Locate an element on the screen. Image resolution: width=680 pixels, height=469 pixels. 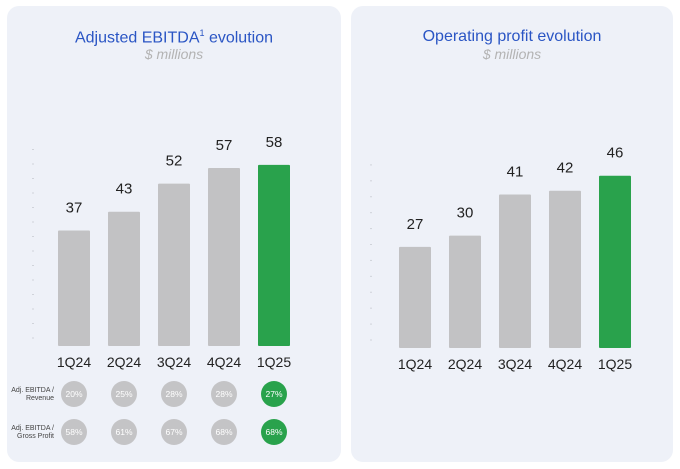
bar-value-label: 52 is located at coordinates (174, 161).